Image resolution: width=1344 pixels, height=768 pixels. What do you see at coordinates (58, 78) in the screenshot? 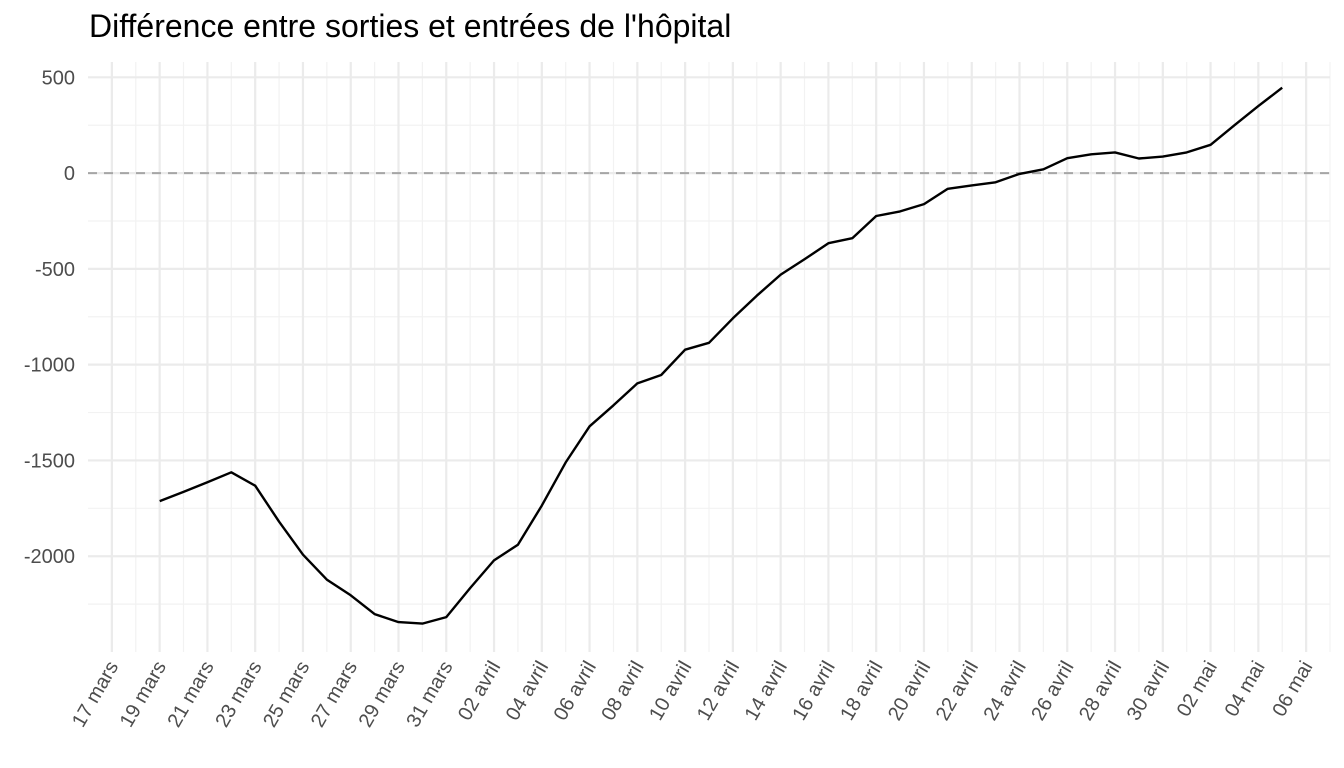
I see `y-tick-label: 500` at bounding box center [58, 78].